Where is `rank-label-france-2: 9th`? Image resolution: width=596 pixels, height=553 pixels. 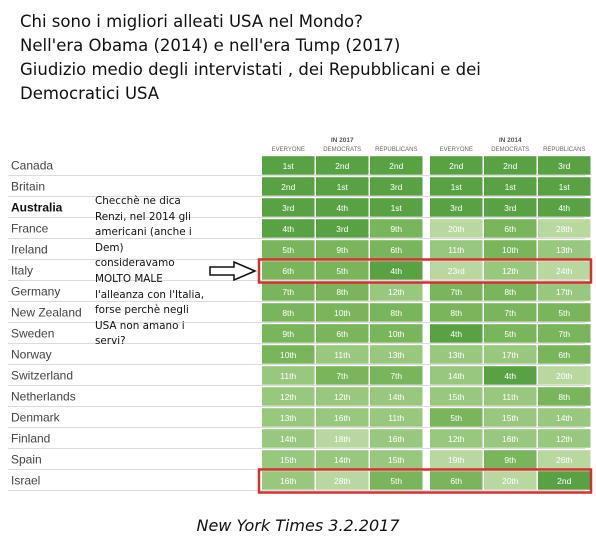
rank-label-france-2: 9th is located at coordinates (396, 229).